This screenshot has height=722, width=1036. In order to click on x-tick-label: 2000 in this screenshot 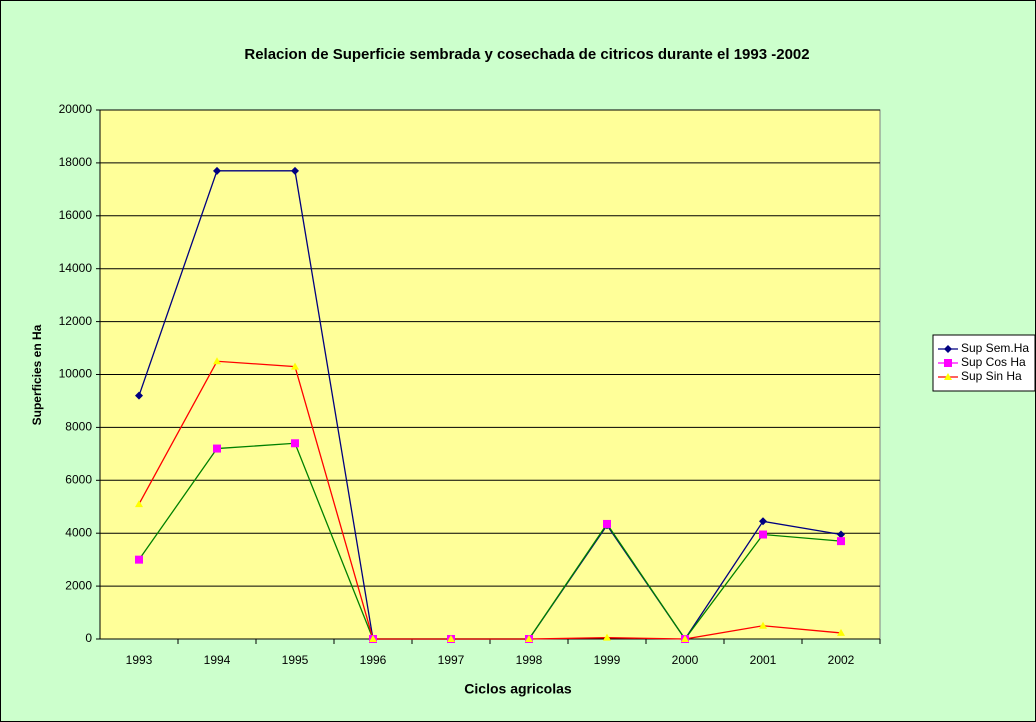, I will do `click(685, 660)`.